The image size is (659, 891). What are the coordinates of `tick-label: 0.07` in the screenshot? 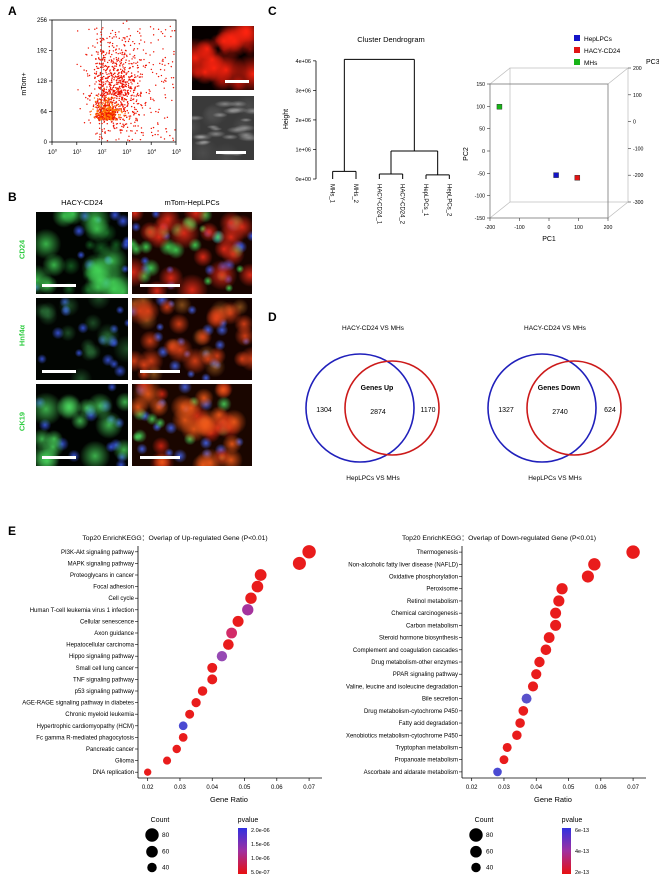 It's located at (633, 788).